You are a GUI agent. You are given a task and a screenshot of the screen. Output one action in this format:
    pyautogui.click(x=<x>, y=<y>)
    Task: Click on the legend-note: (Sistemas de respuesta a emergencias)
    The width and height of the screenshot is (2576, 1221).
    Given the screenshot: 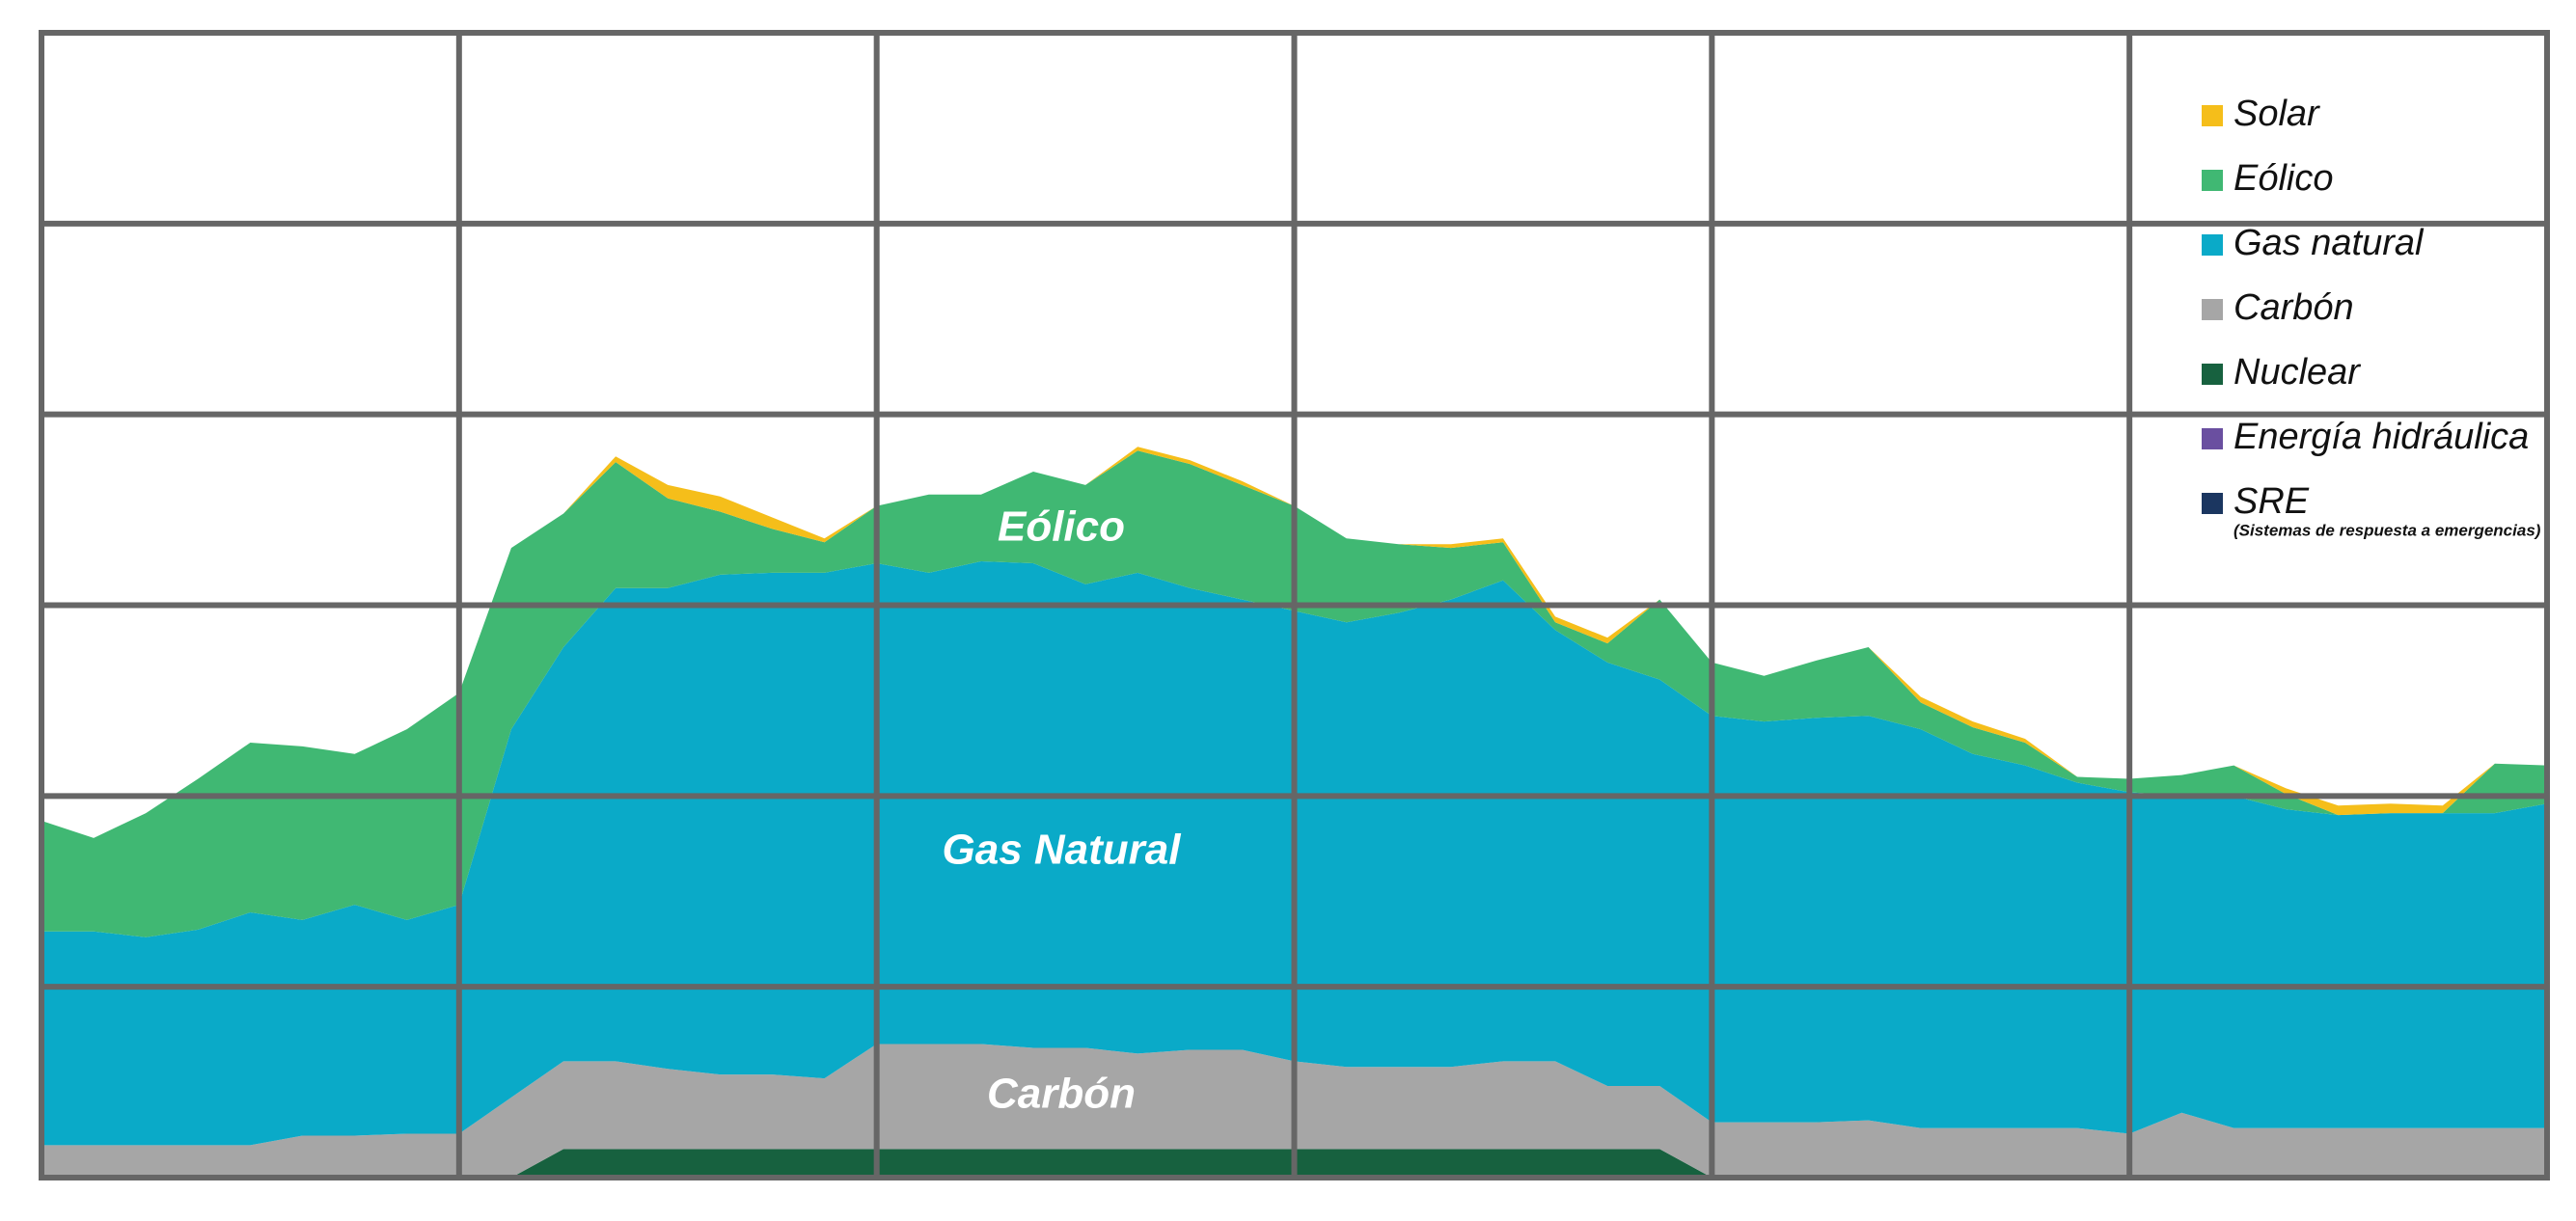 What is the action you would take?
    pyautogui.click(x=2387, y=530)
    